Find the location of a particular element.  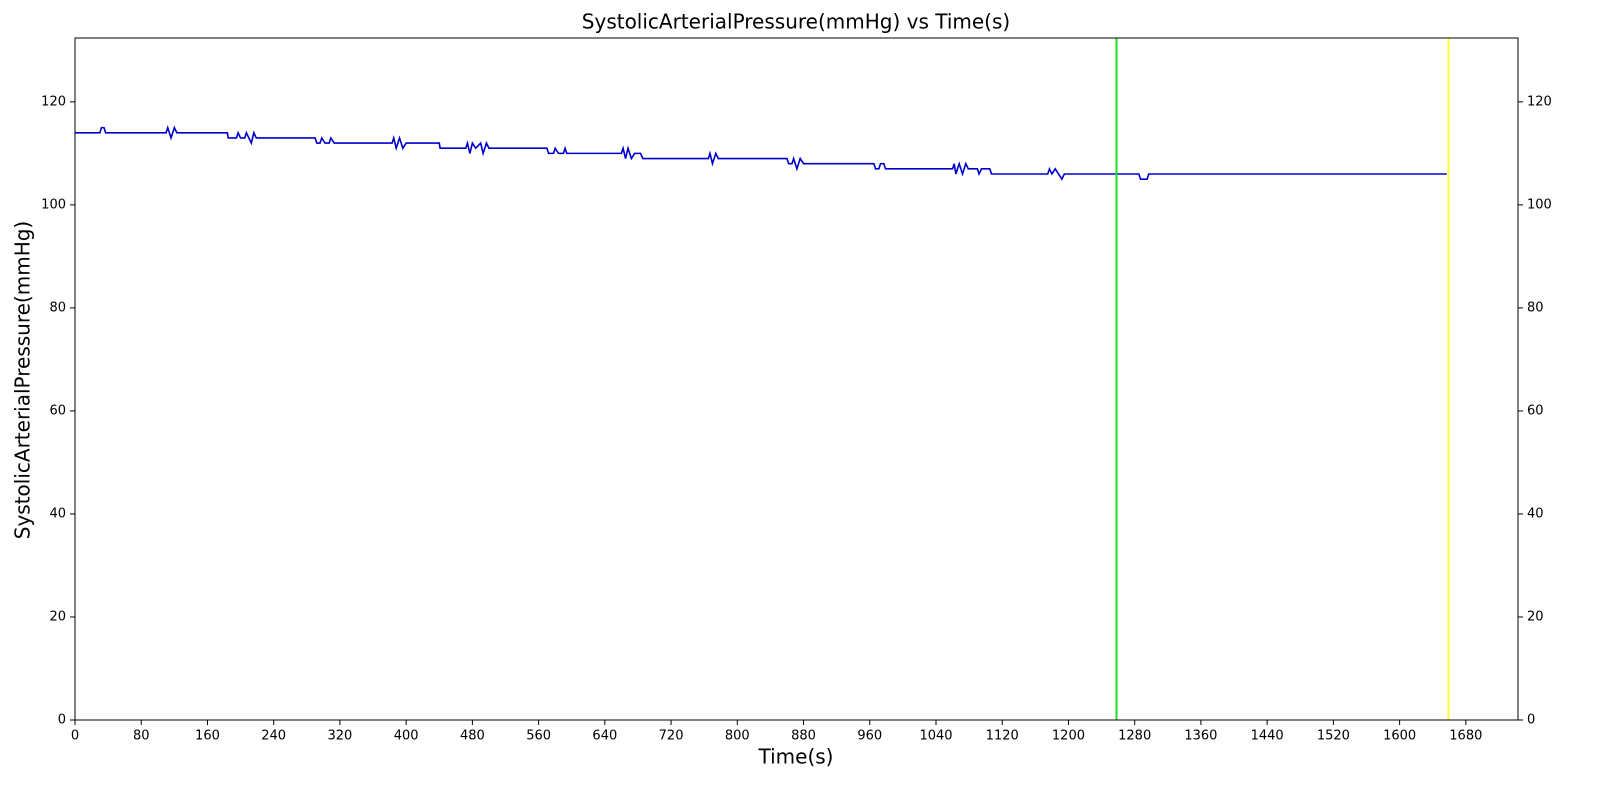

x-tick-label: 1280 is located at coordinates (1134, 736).